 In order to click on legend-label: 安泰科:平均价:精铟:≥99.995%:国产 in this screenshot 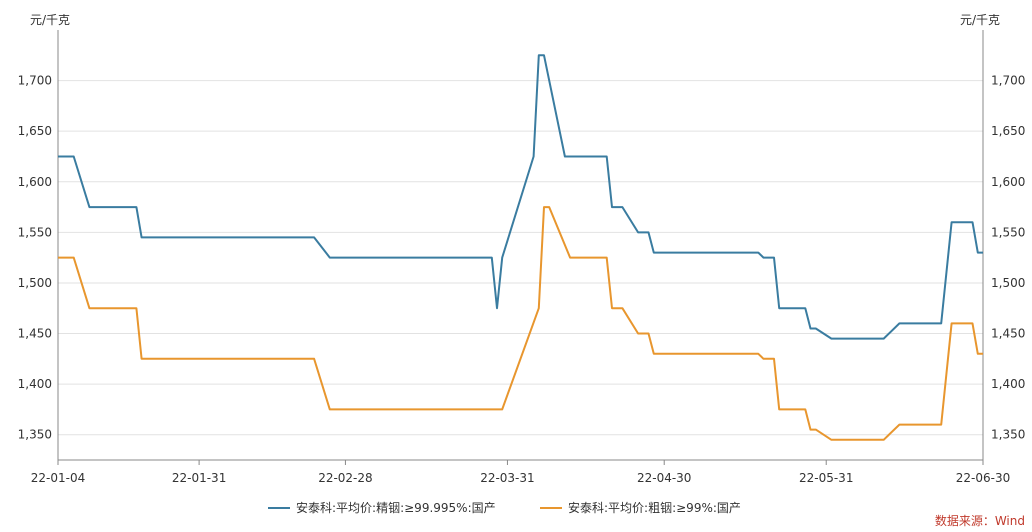, I will do `click(396, 507)`.